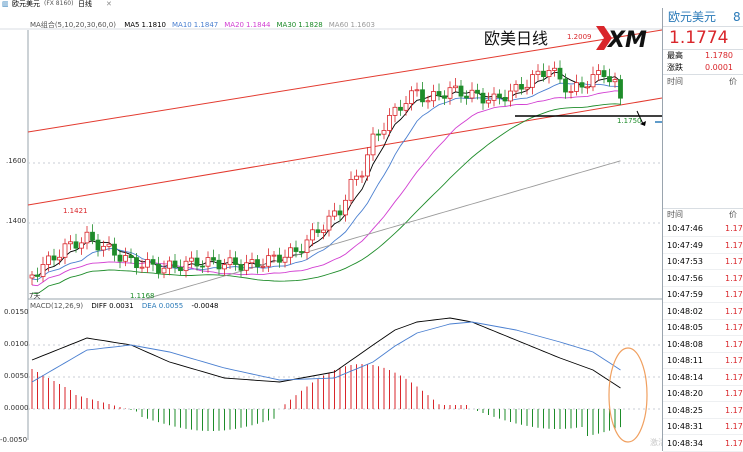 Image resolution: width=743 pixels, height=452 pixels. Describe the element at coordinates (153, 25) in the screenshot. I see `ma-value: 1.1810` at that location.